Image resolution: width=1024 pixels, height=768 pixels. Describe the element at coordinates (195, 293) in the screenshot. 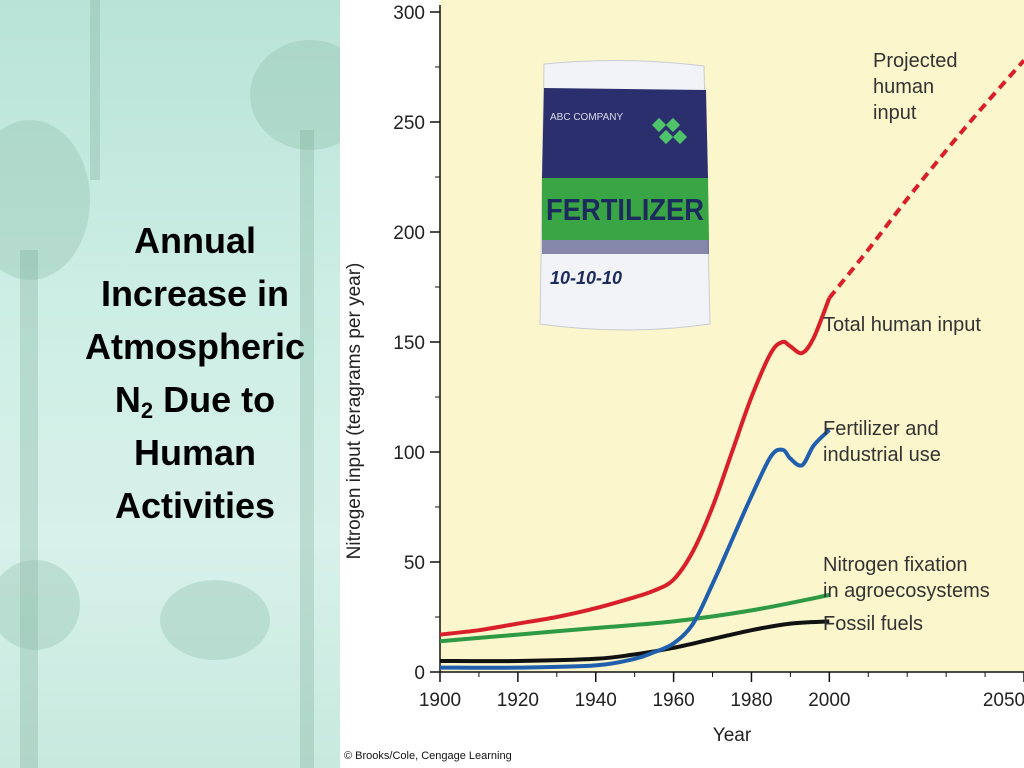

I see `title-line: Increase in` at that location.